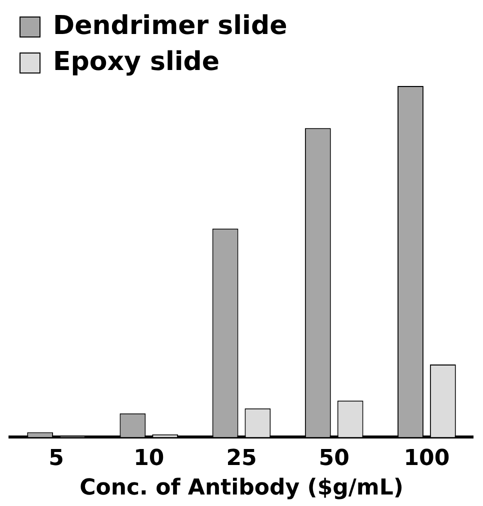 The height and width of the screenshot is (506, 483). Describe the element at coordinates (149, 459) in the screenshot. I see `x-tick-label: 10` at that location.